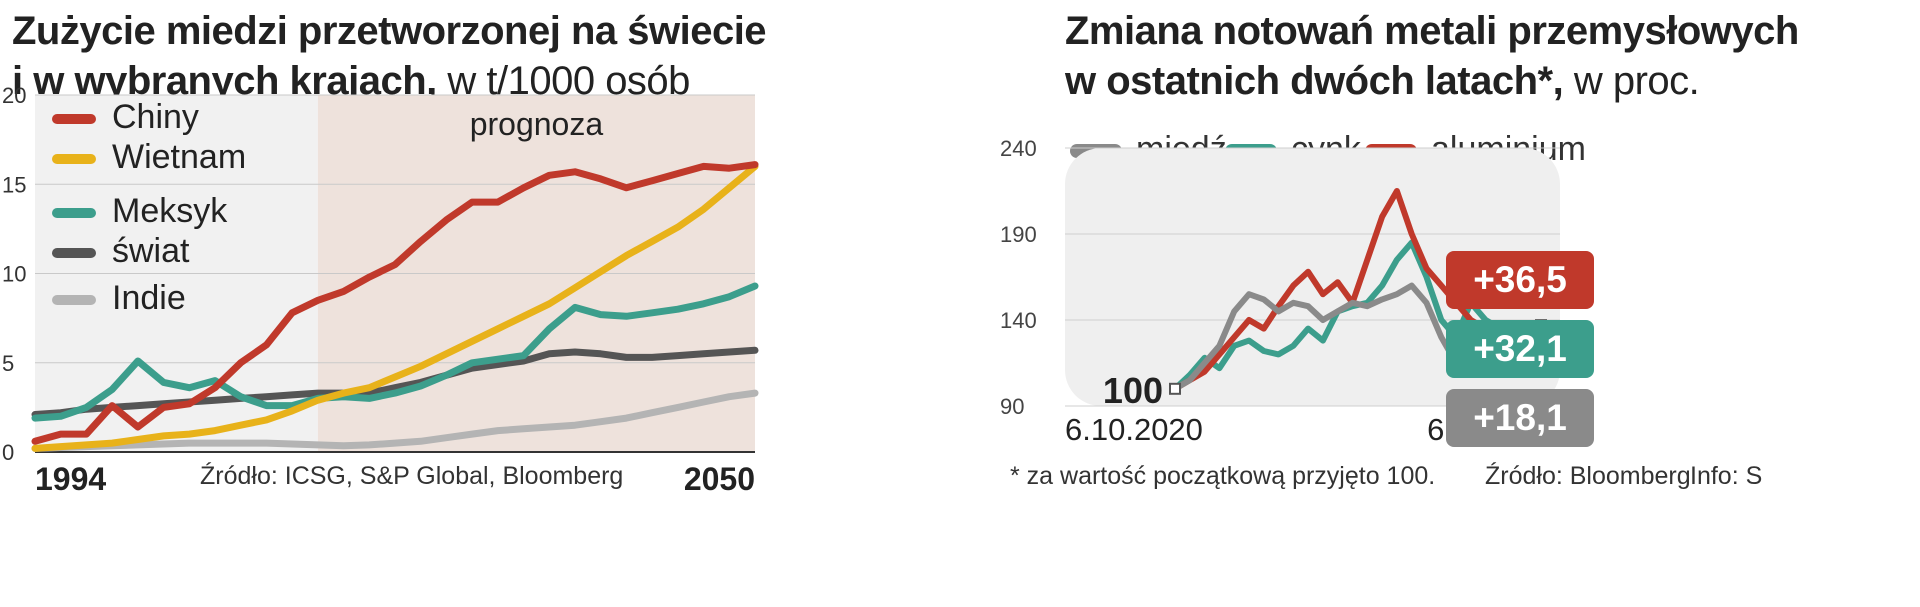 This screenshot has height=607, width=1920. Describe the element at coordinates (8, 452) in the screenshot. I see `y-tick-label: 0` at that location.